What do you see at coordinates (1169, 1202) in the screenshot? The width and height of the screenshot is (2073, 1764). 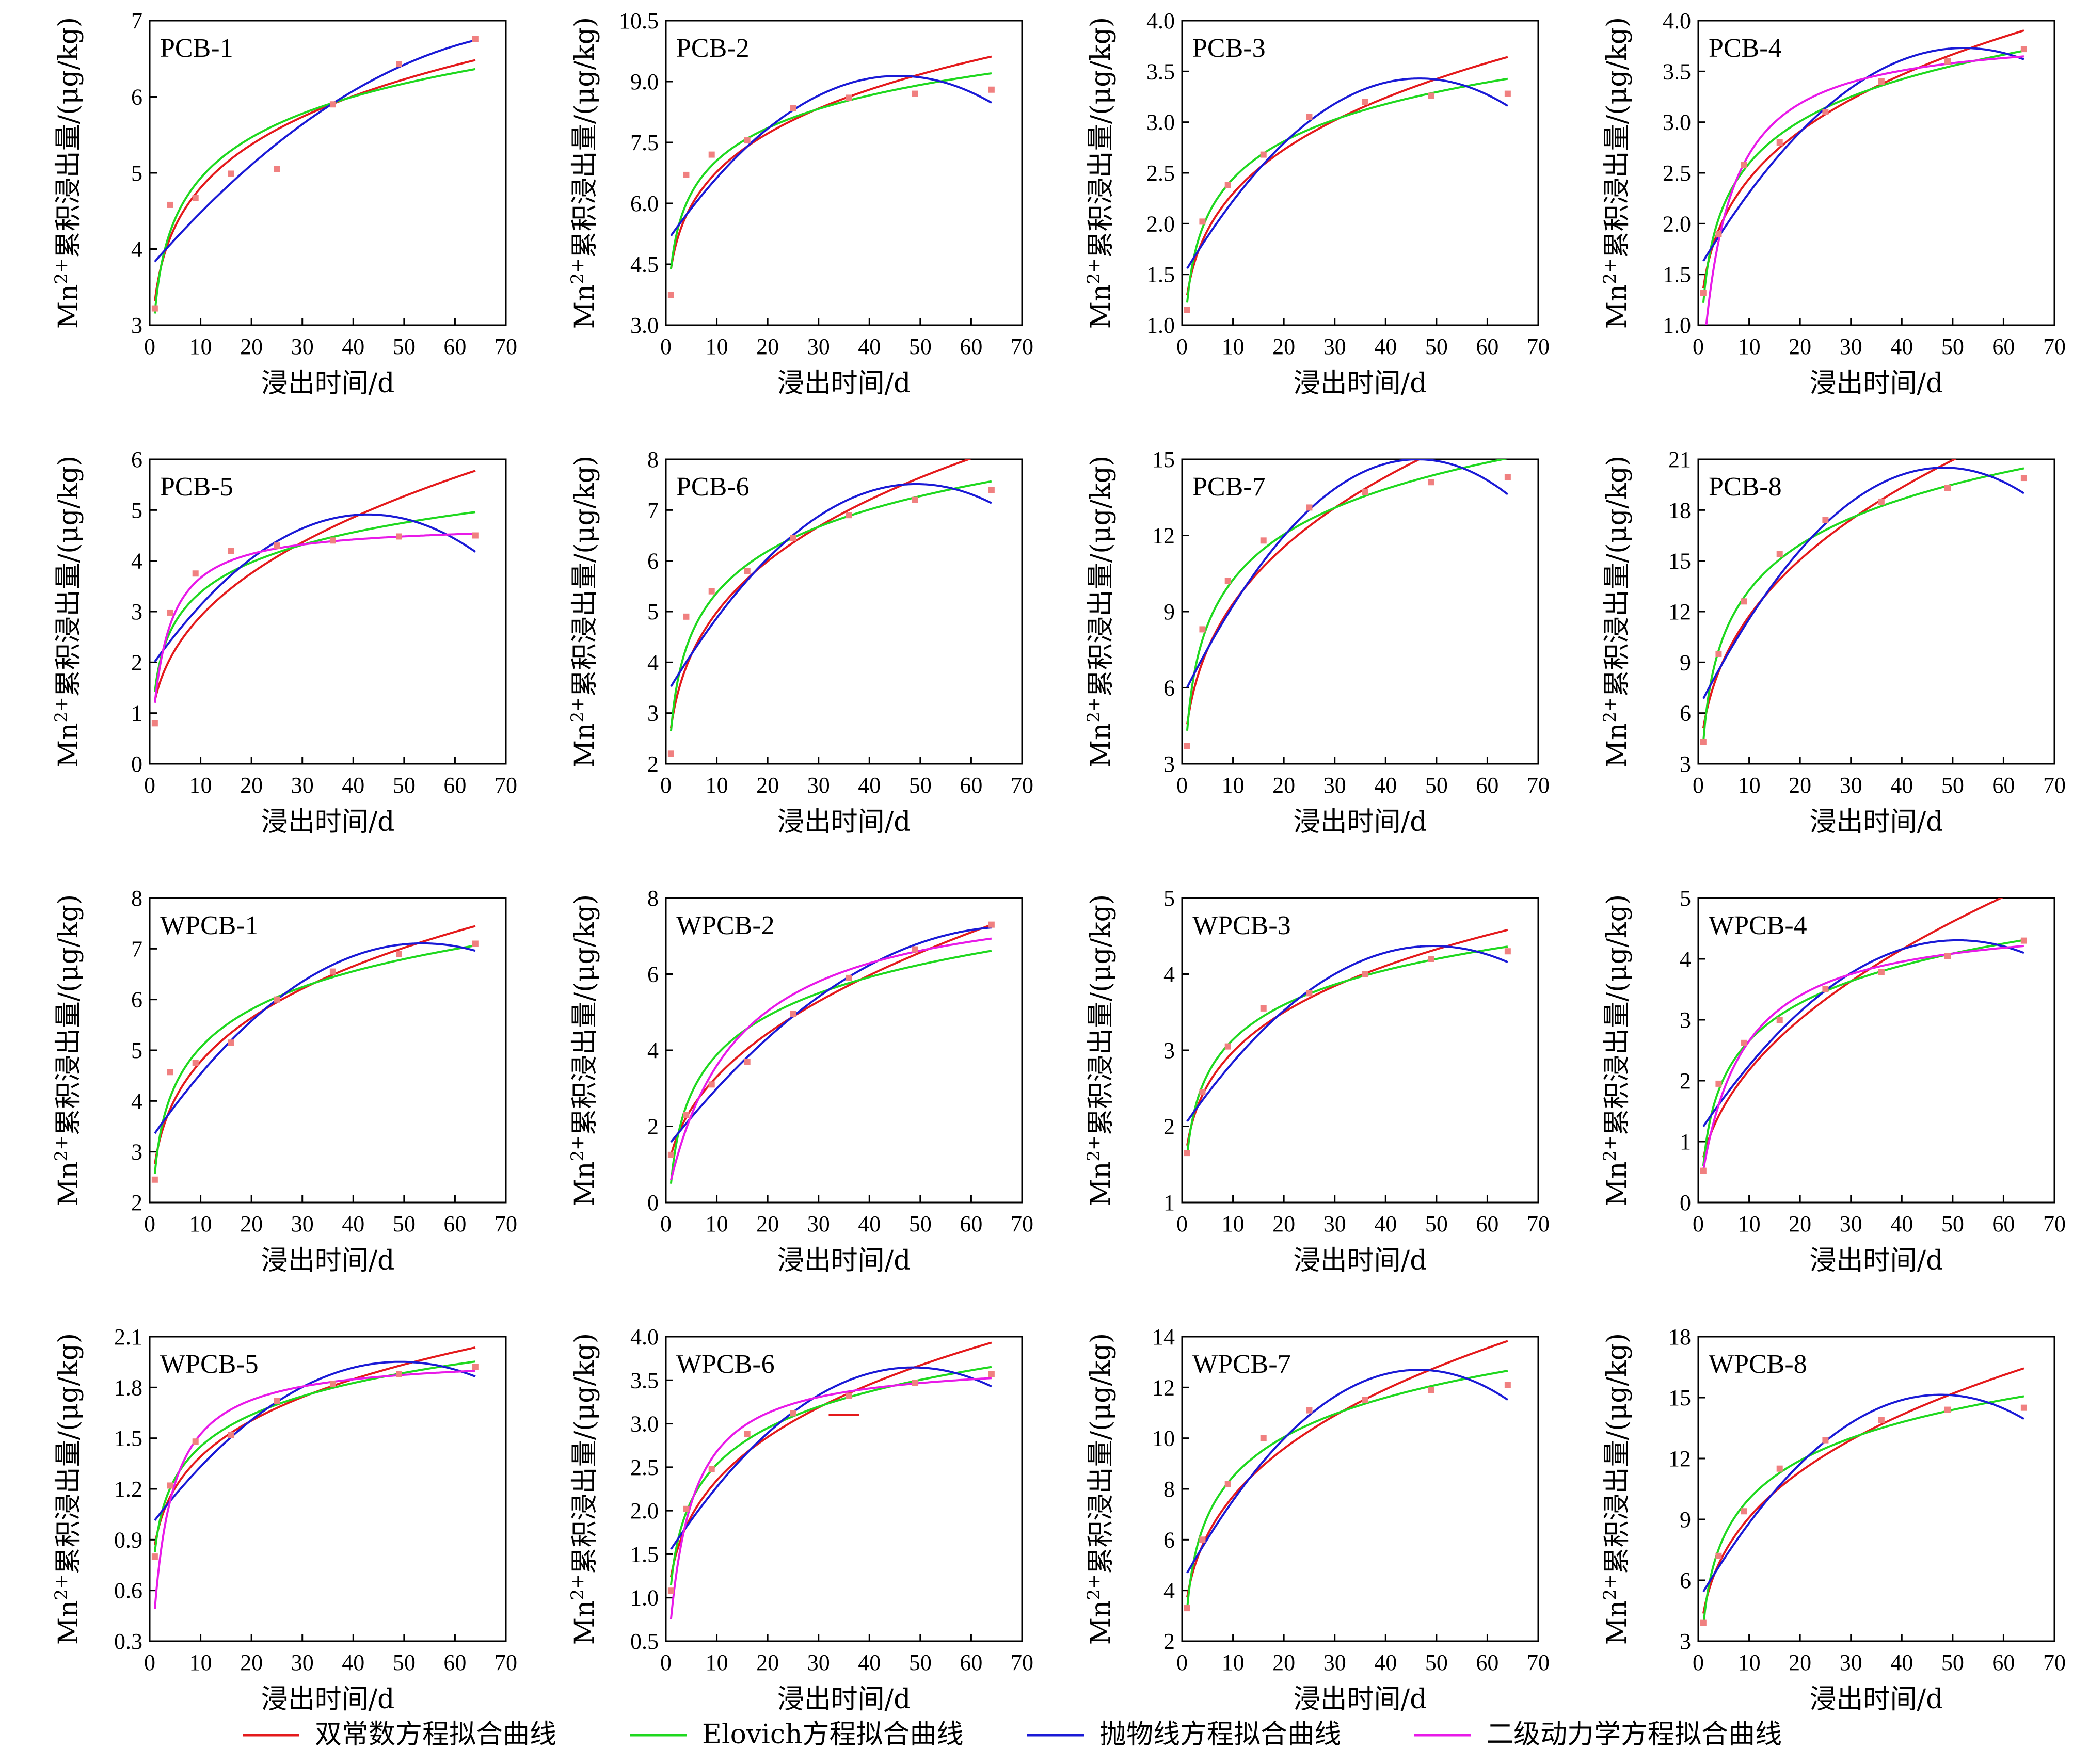 I see `y-tick-label: 1` at bounding box center [1169, 1202].